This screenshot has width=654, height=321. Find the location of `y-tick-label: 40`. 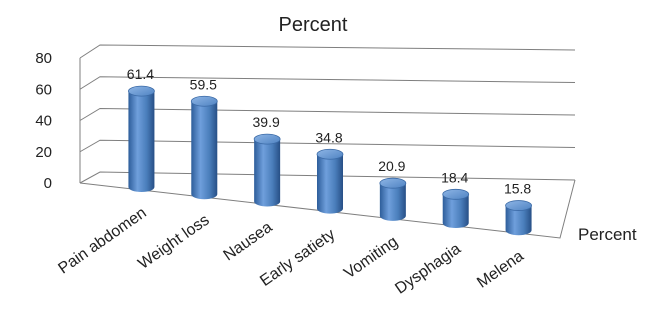

y-tick-label: 40 is located at coordinates (43, 121).